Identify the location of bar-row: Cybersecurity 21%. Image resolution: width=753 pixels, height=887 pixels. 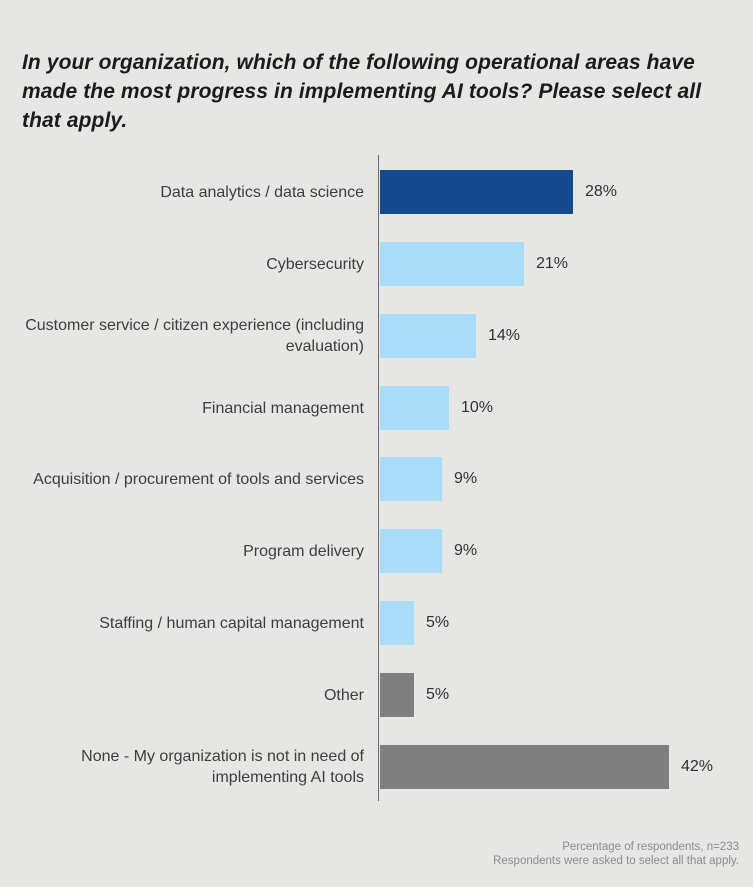
(376, 264).